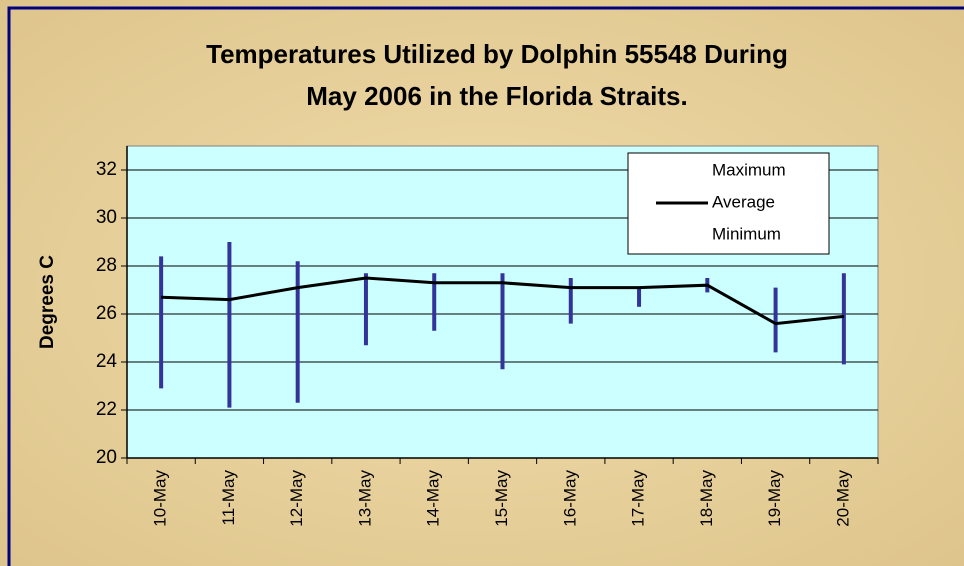  Describe the element at coordinates (501, 498) in the screenshot. I see `x-tick-label: 15-May` at that location.